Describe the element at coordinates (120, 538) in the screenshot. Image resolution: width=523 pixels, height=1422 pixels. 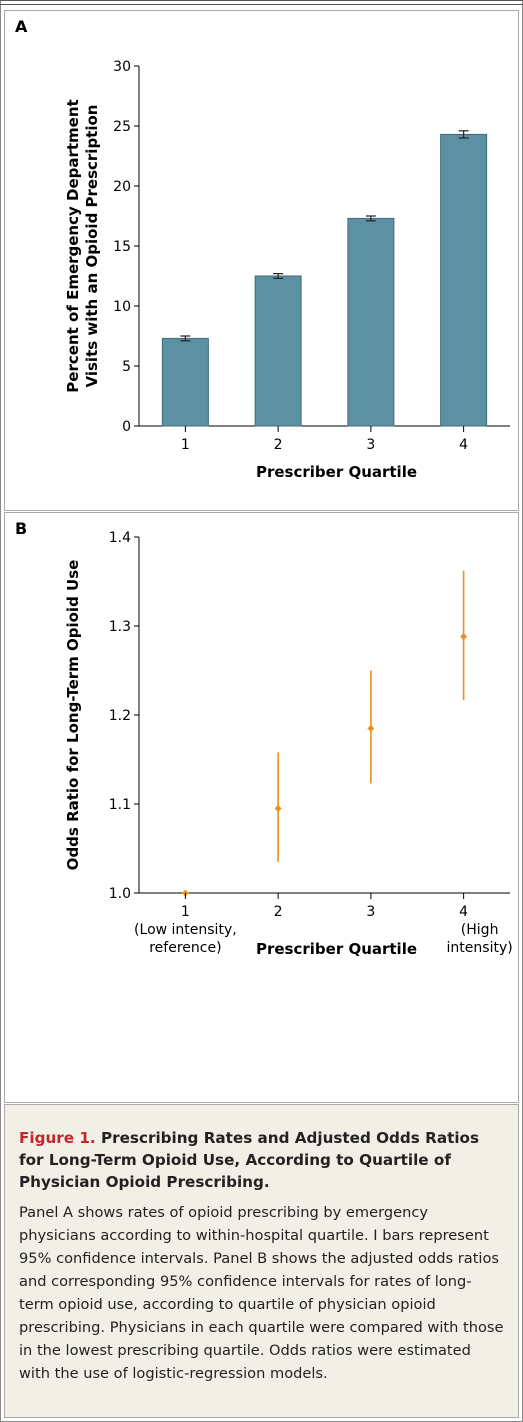
I see `y-tick-label-b-4: 1.4` at that location.